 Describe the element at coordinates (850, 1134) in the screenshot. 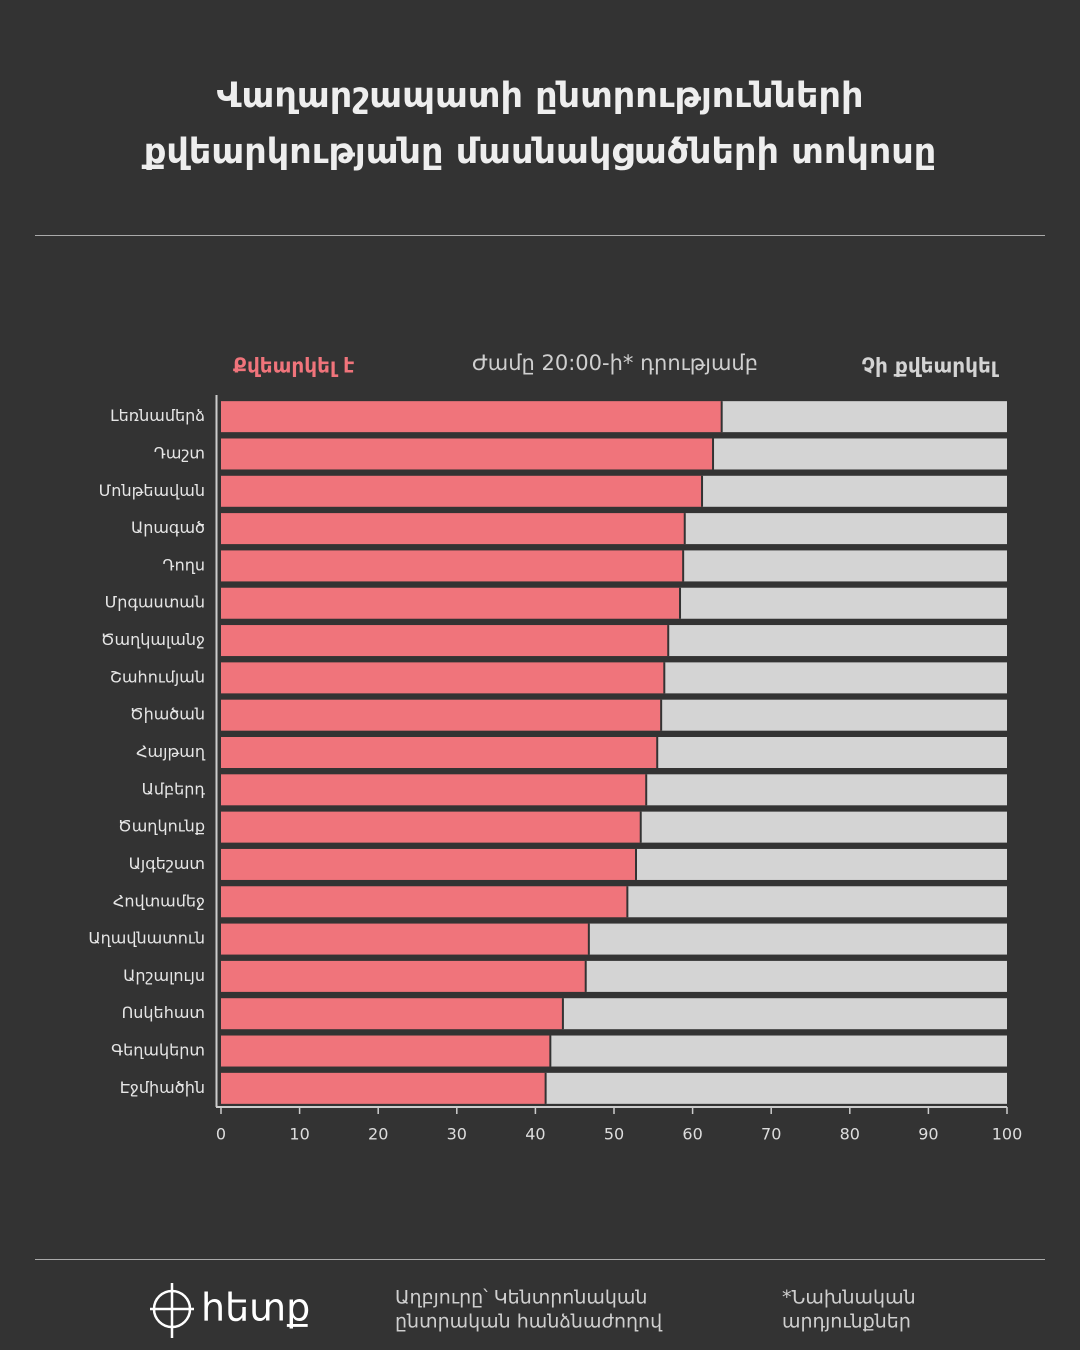

I see `x-tick-label: 80` at that location.